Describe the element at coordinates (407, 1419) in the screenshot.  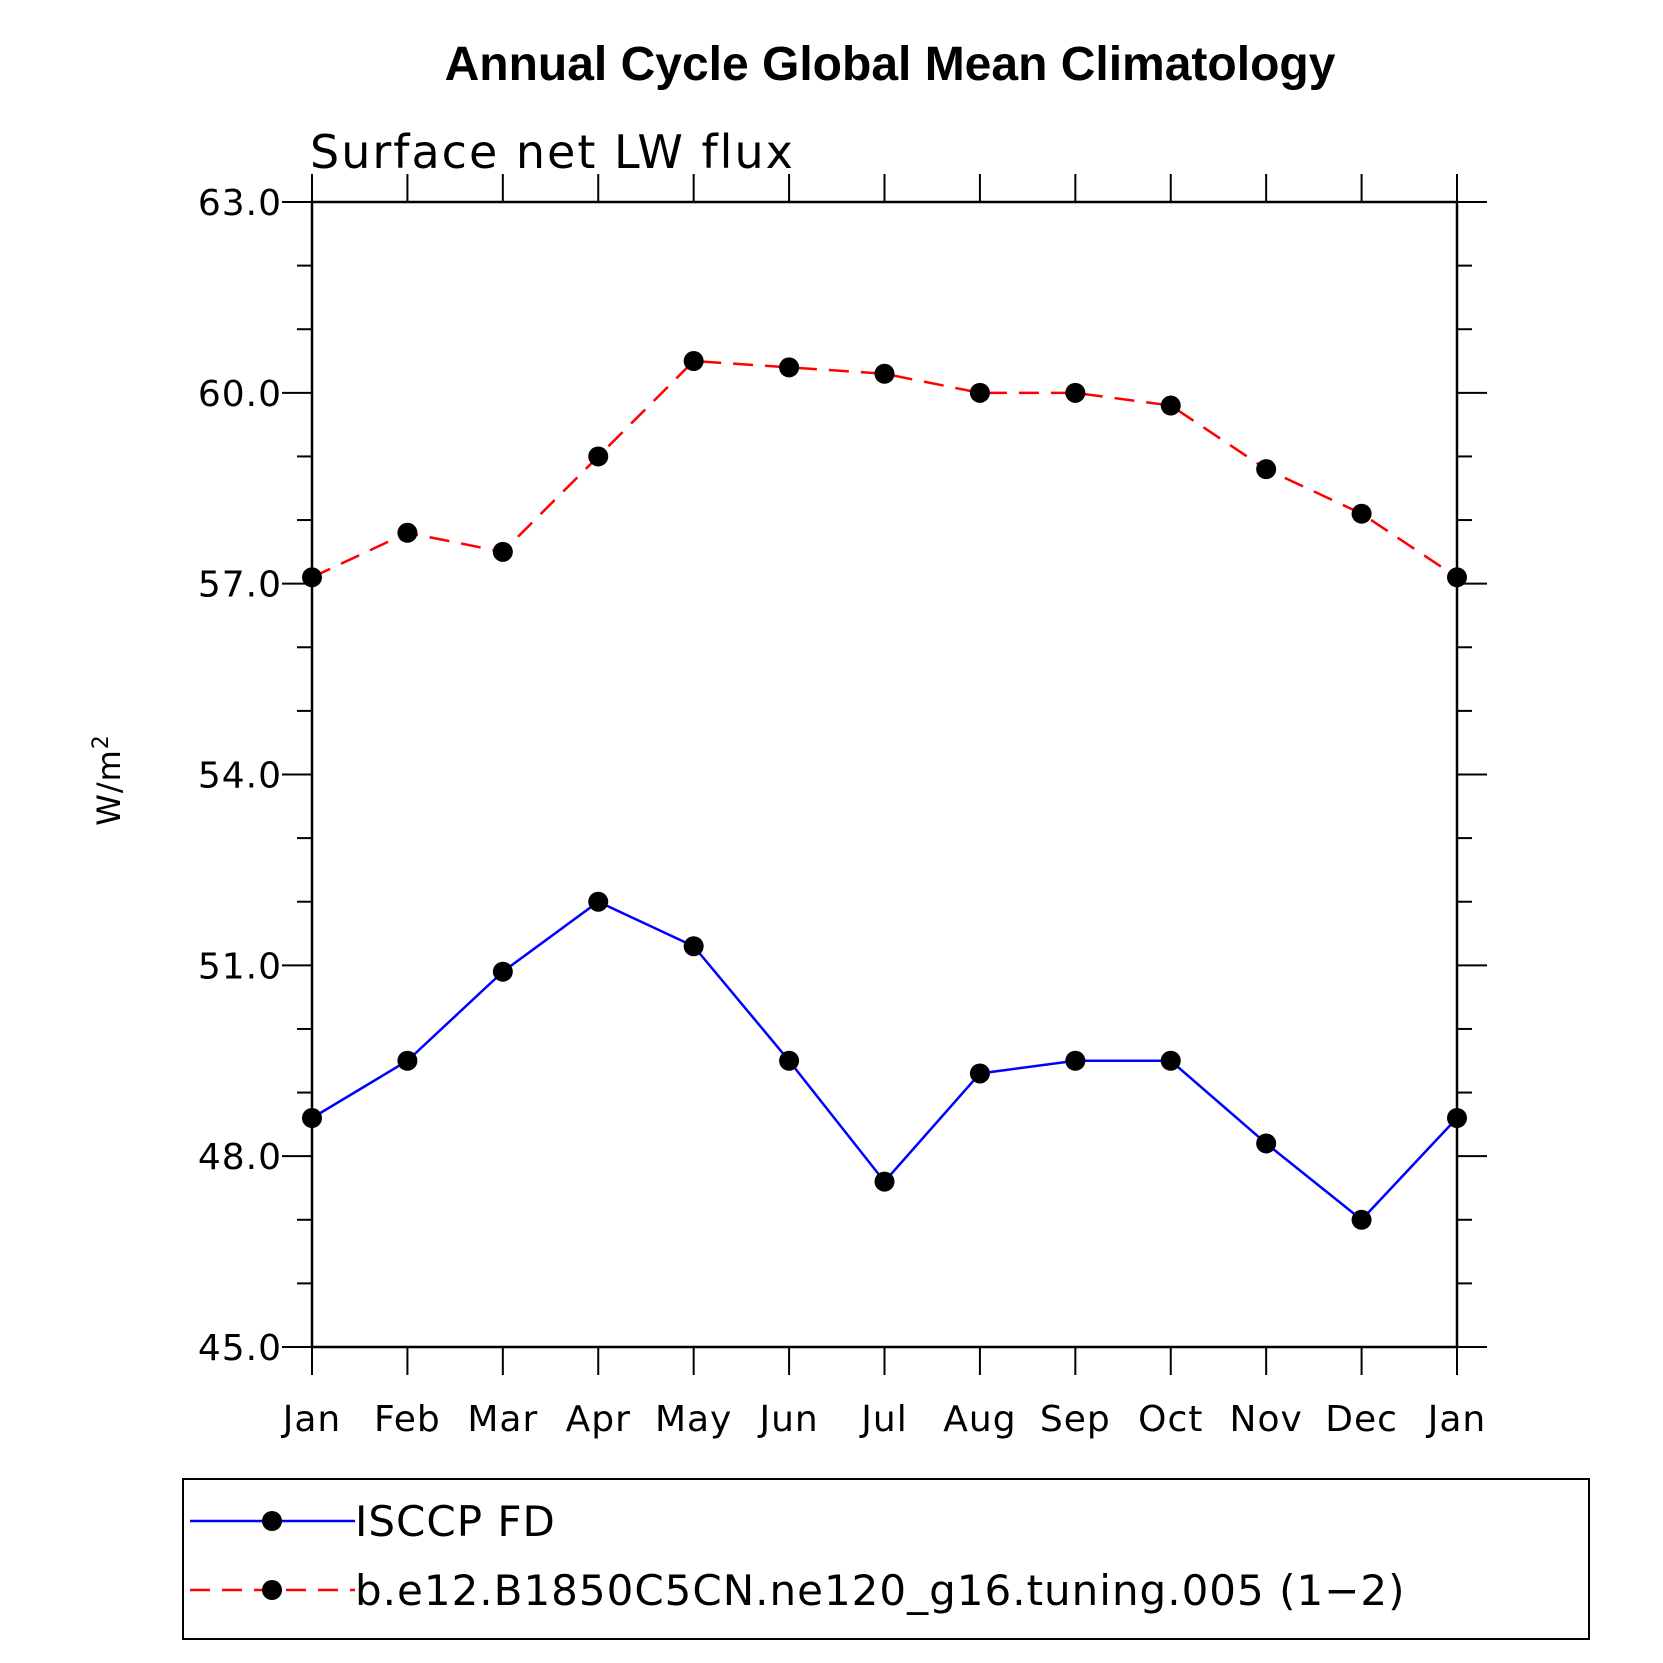
I see `x-tick-label: Feb` at that location.